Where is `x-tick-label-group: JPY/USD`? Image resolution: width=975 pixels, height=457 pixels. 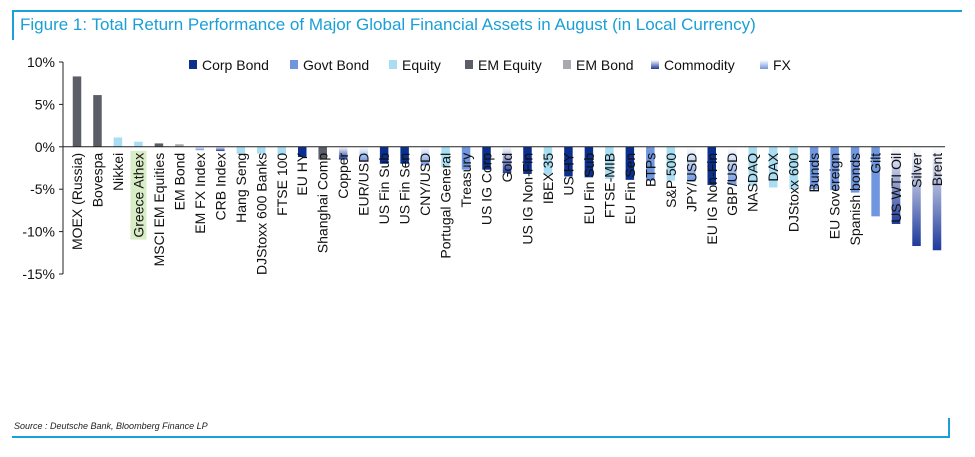 x-tick-label-group: JPY/USD is located at coordinates (691, 182).